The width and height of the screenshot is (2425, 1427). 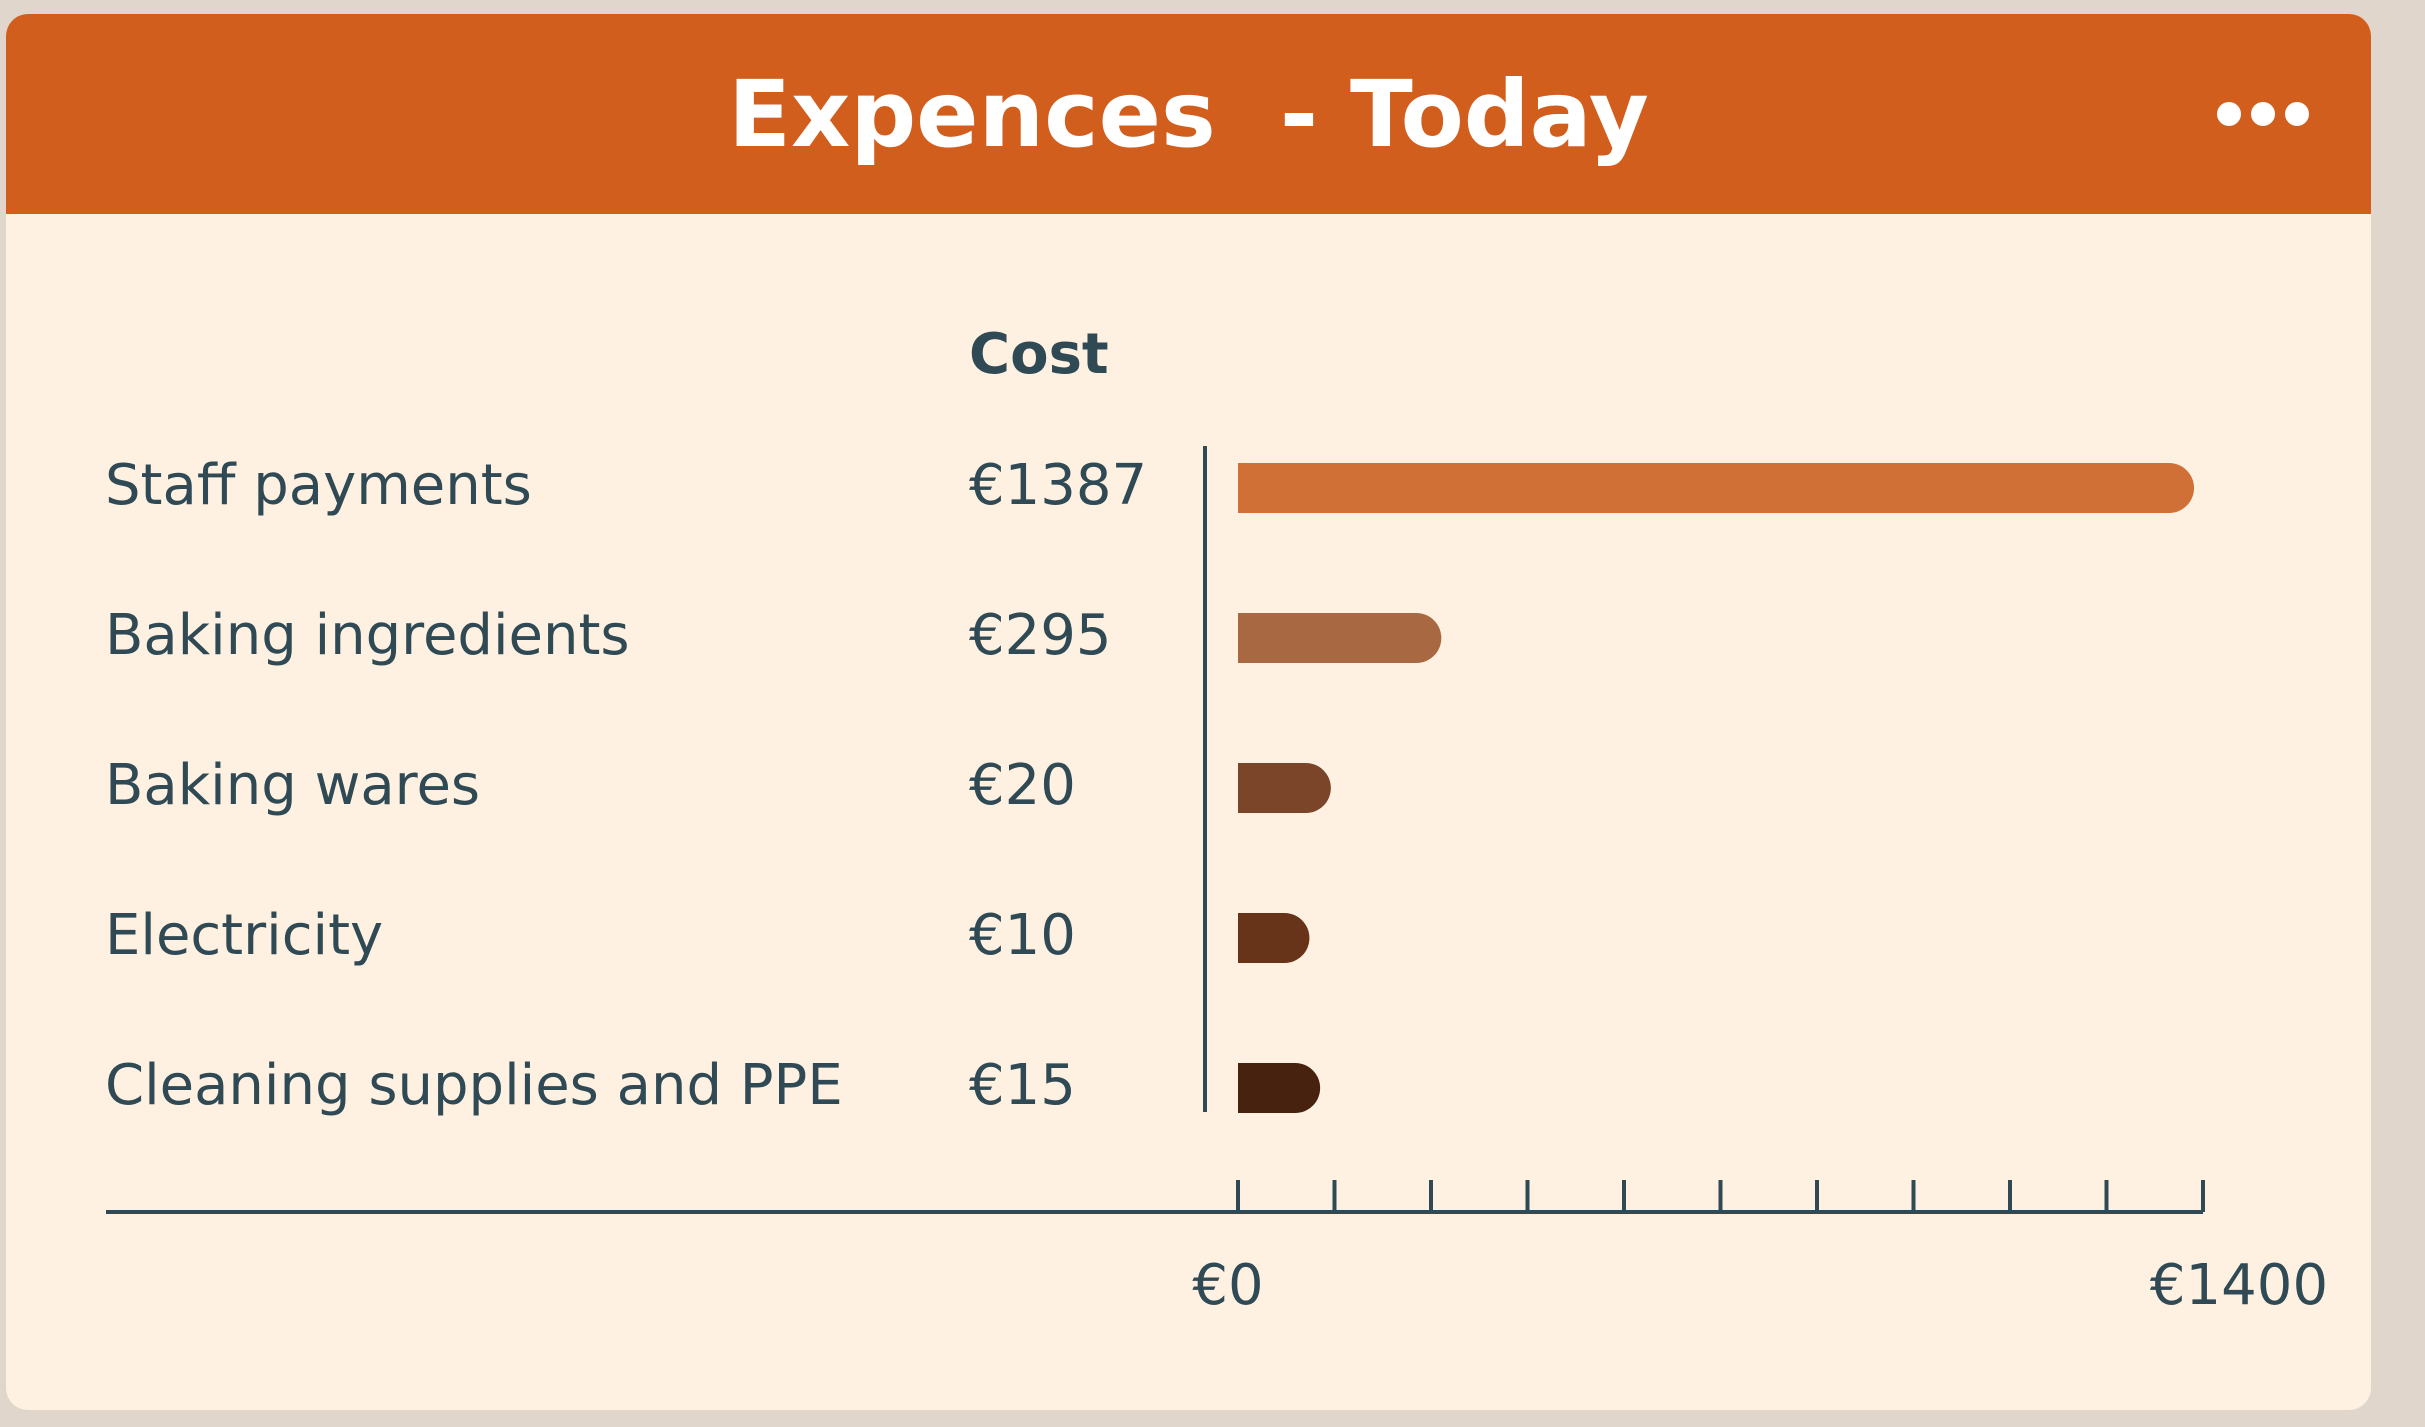 What do you see at coordinates (367, 635) in the screenshot?
I see `category-label: Baking ingredients` at bounding box center [367, 635].